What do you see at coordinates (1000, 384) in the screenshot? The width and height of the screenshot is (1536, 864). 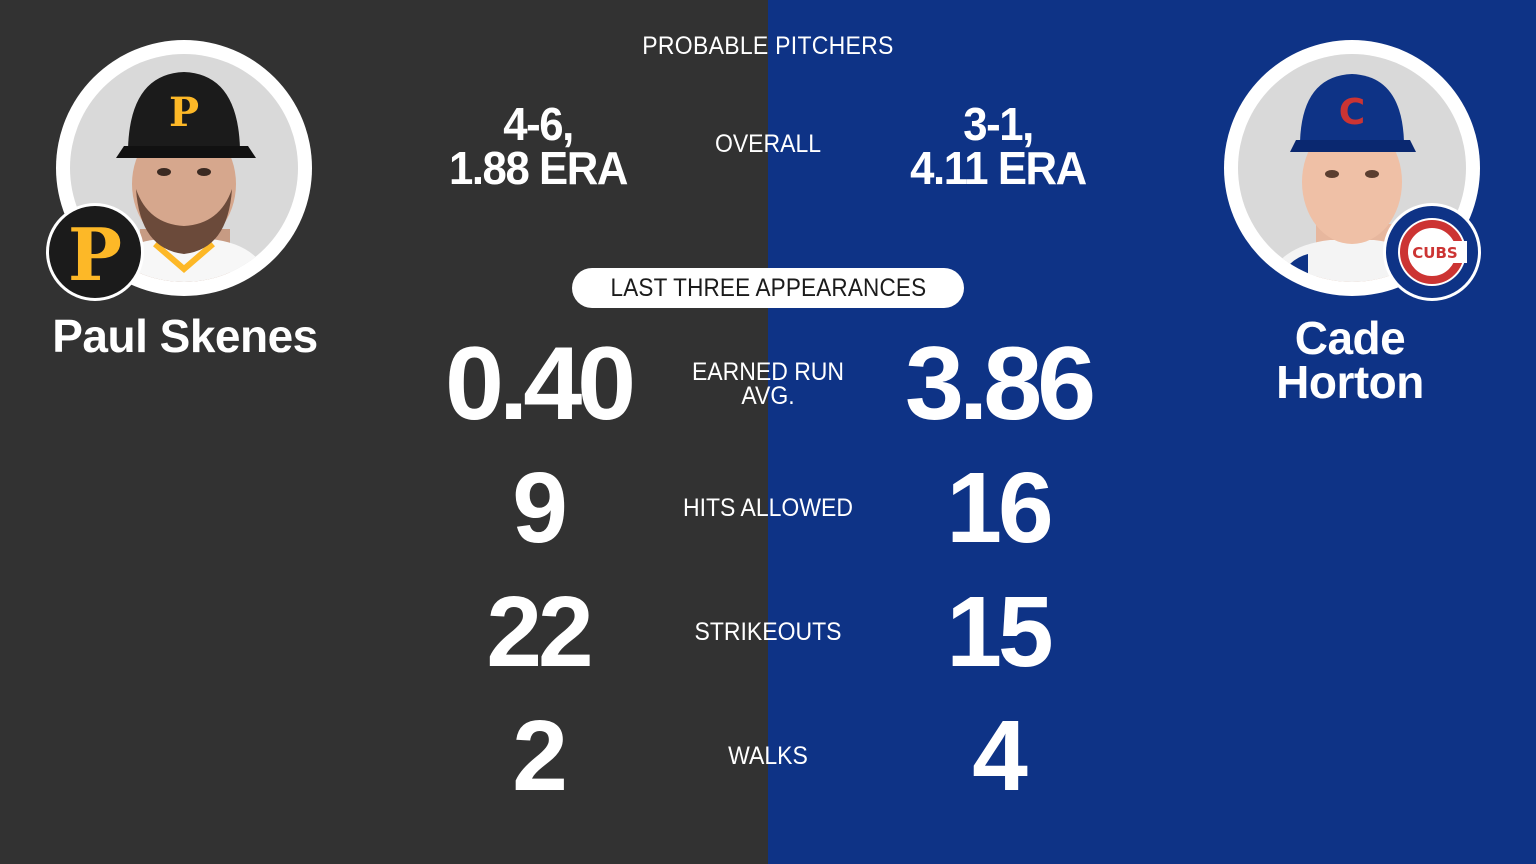 I see `right-era-value: 3.86` at bounding box center [1000, 384].